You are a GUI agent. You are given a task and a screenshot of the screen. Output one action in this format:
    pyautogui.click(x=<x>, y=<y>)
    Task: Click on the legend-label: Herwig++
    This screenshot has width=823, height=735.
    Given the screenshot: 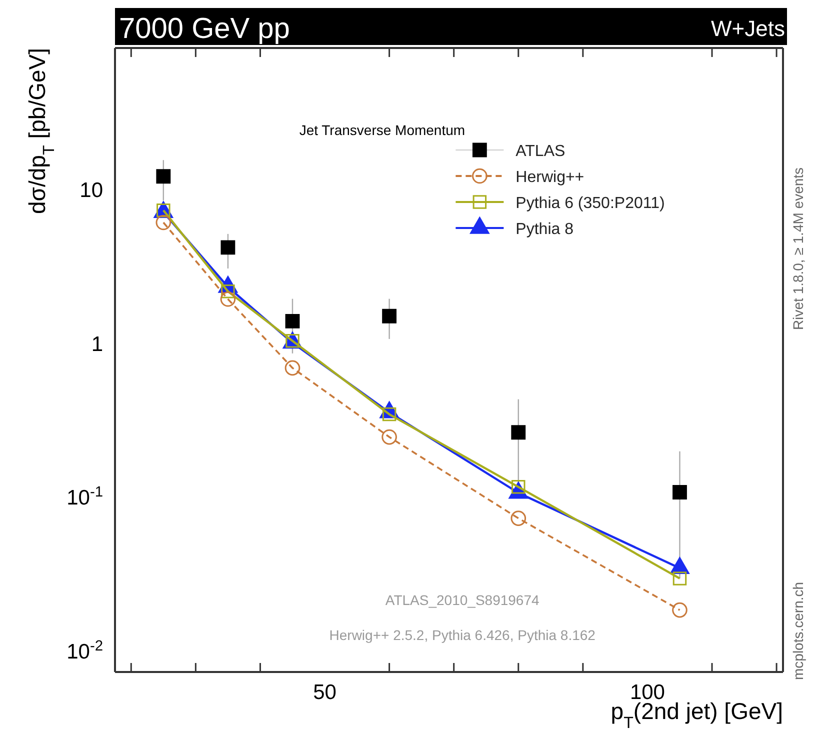 What is the action you would take?
    pyautogui.click(x=550, y=177)
    